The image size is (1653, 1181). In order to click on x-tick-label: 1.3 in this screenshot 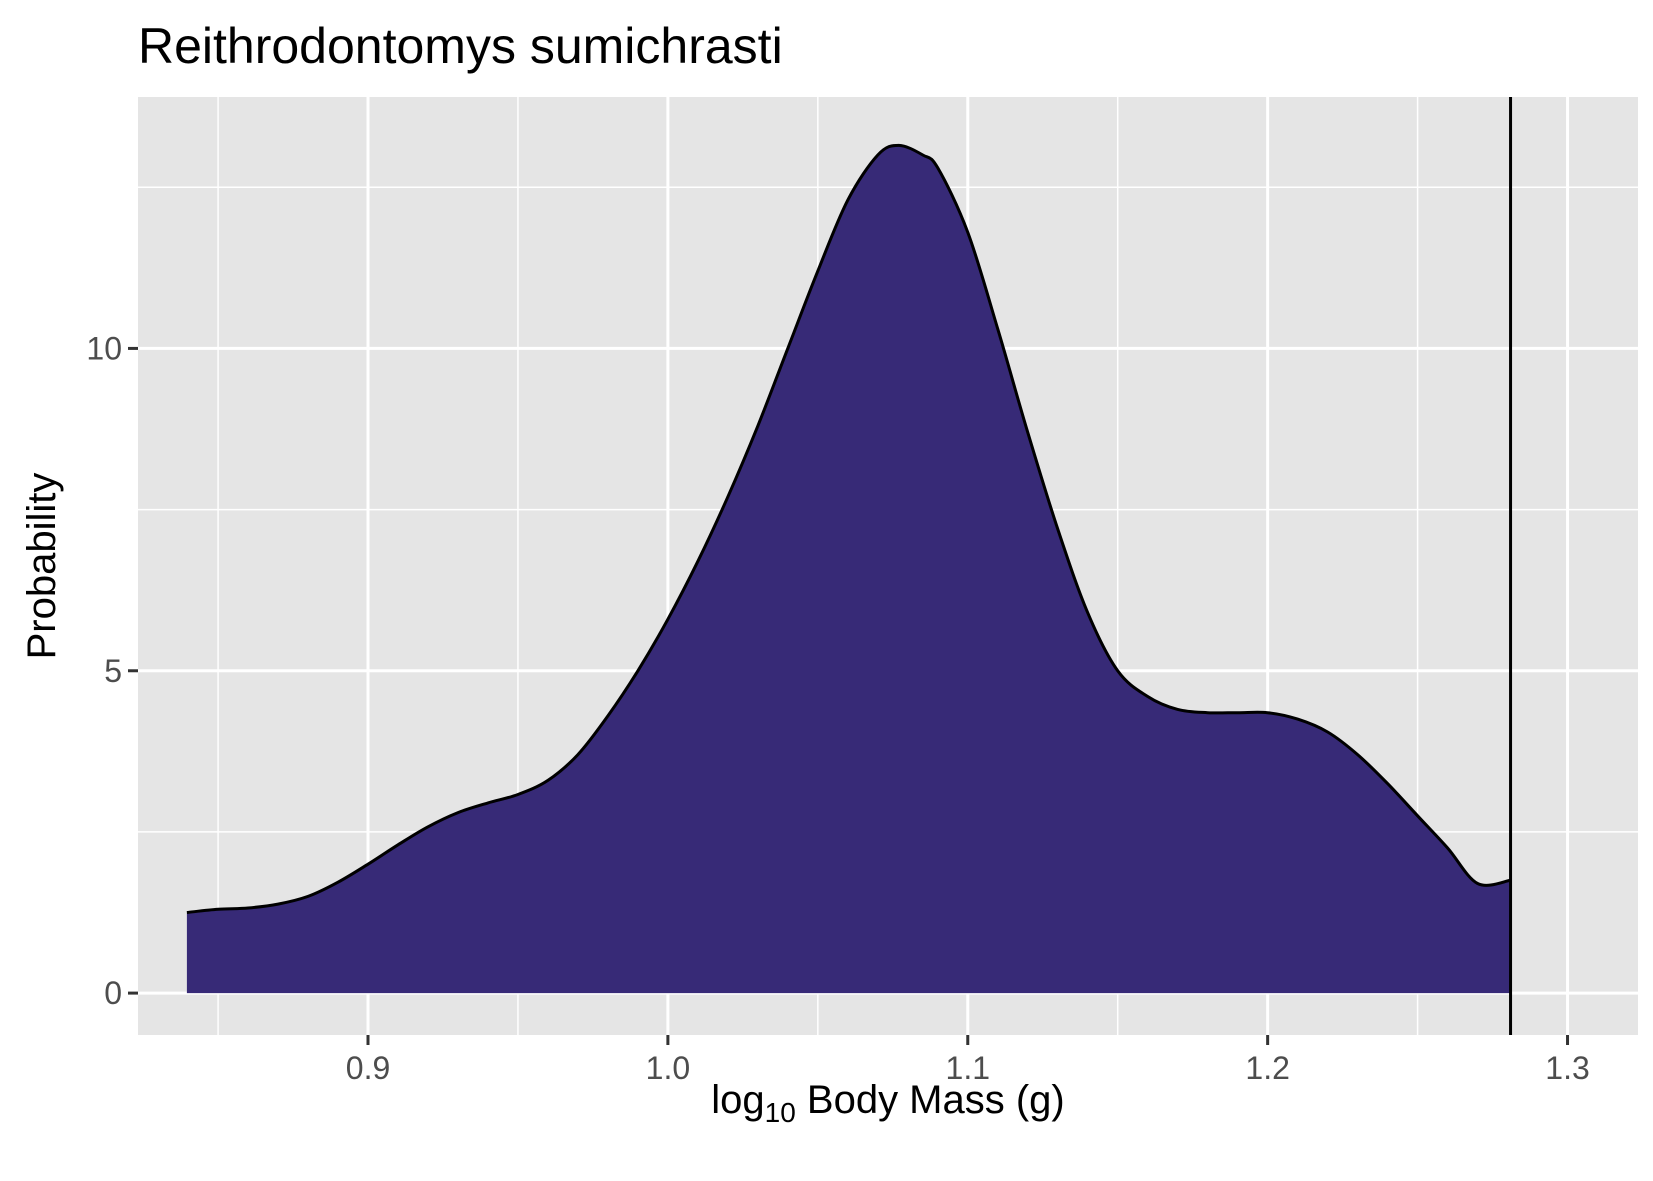, I will do `click(1567, 1068)`.